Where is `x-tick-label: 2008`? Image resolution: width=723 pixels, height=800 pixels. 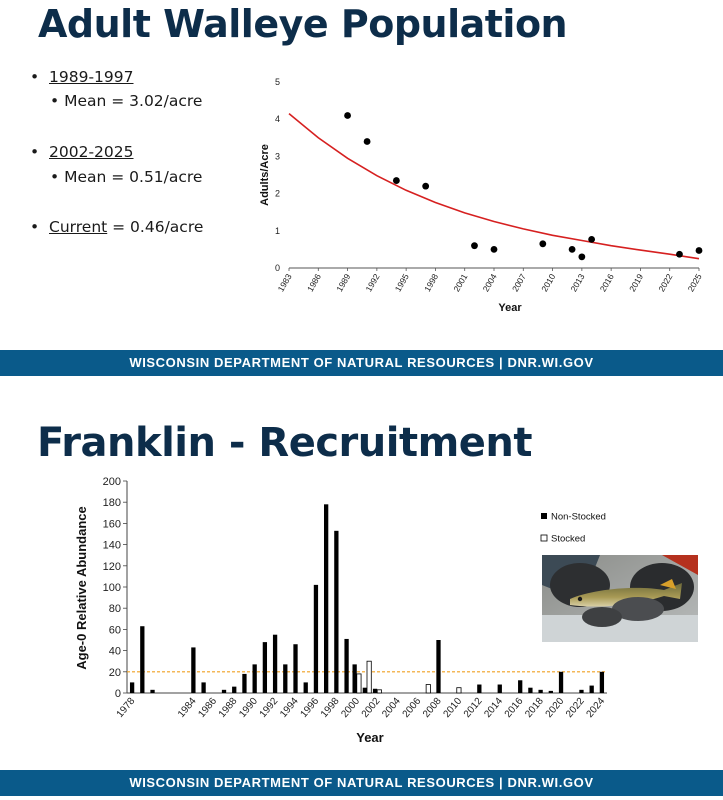
x-tick-label: 2008 is located at coordinates (432, 708).